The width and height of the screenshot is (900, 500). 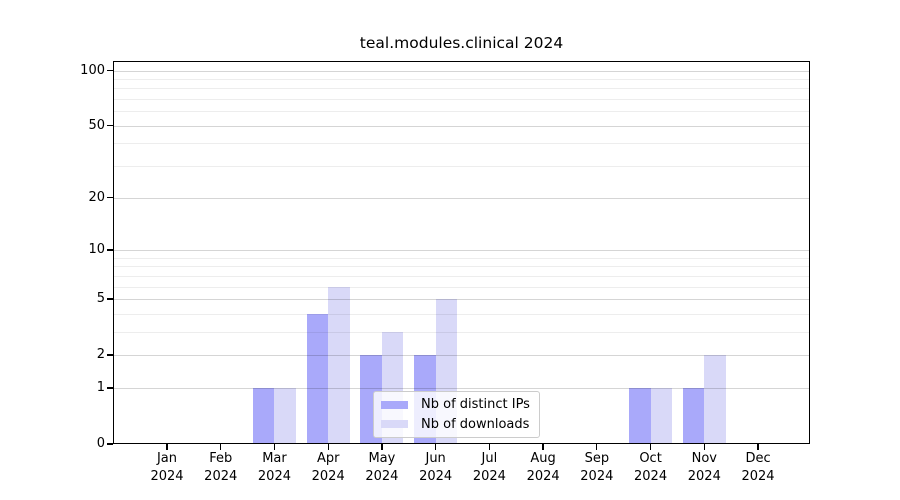 What do you see at coordinates (100, 387) in the screenshot?
I see `y-tick-label: 1` at bounding box center [100, 387].